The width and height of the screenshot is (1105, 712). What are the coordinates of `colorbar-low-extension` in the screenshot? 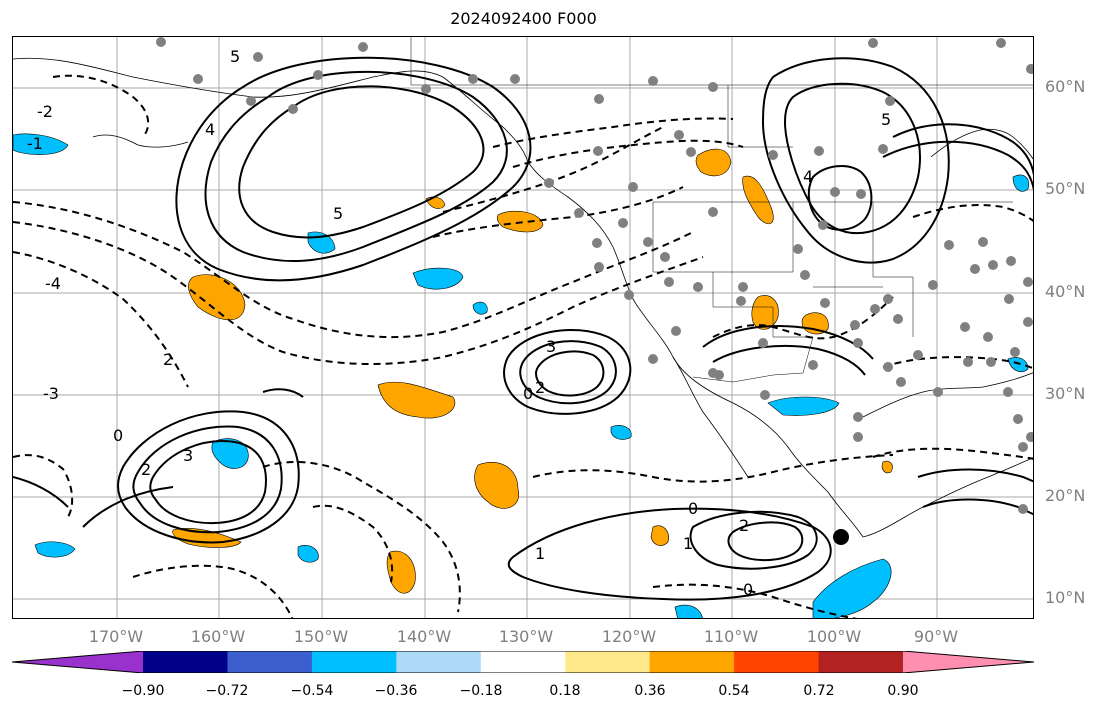 It's located at (77, 662).